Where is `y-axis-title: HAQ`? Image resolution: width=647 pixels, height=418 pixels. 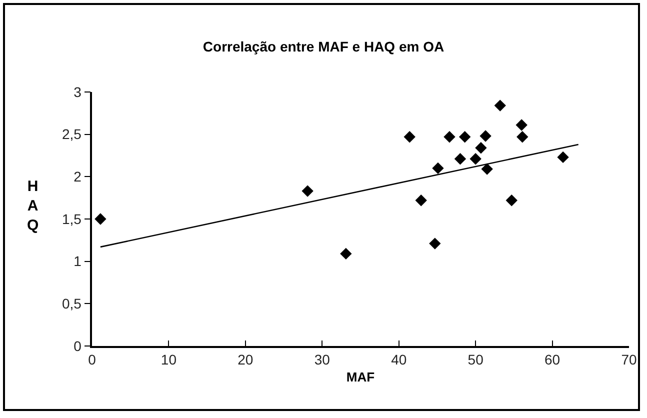
y-axis-title: HAQ is located at coordinates (33, 206).